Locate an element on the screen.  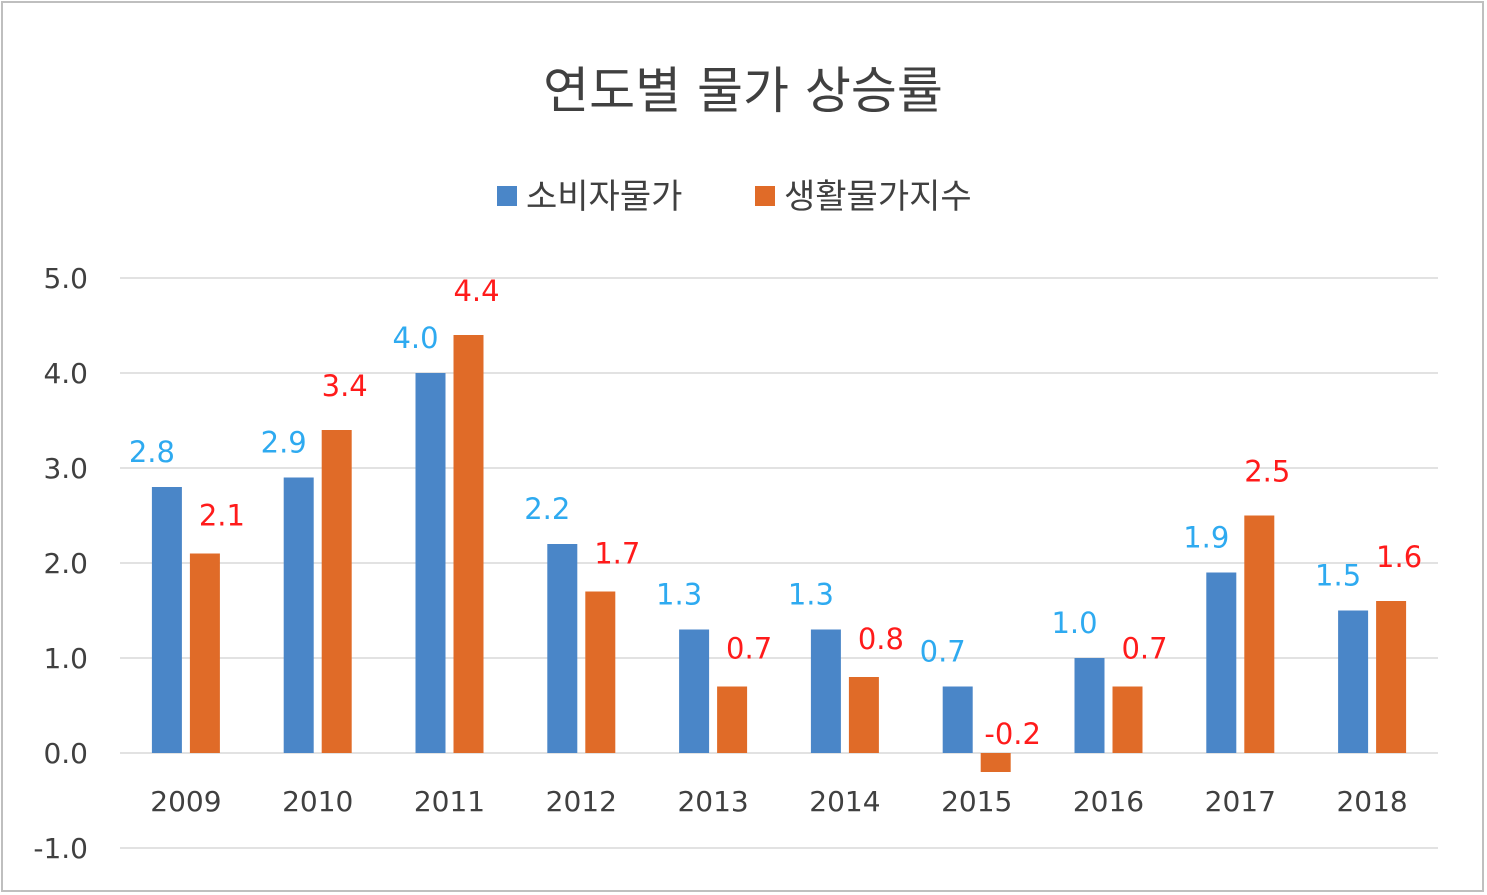
x-tick-label: 2017 is located at coordinates (1240, 801).